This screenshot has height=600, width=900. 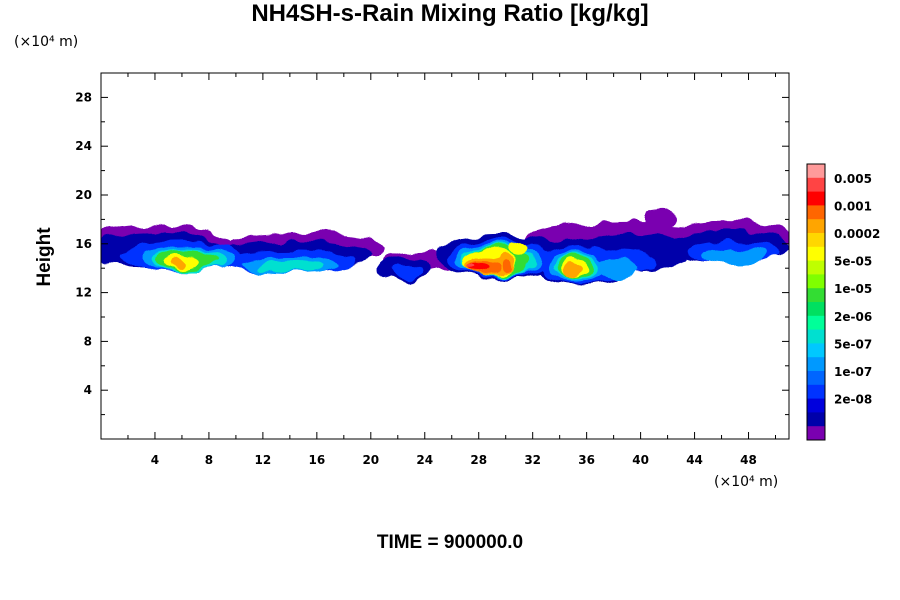 I want to click on x-tick-label: 32, so click(x=532, y=460).